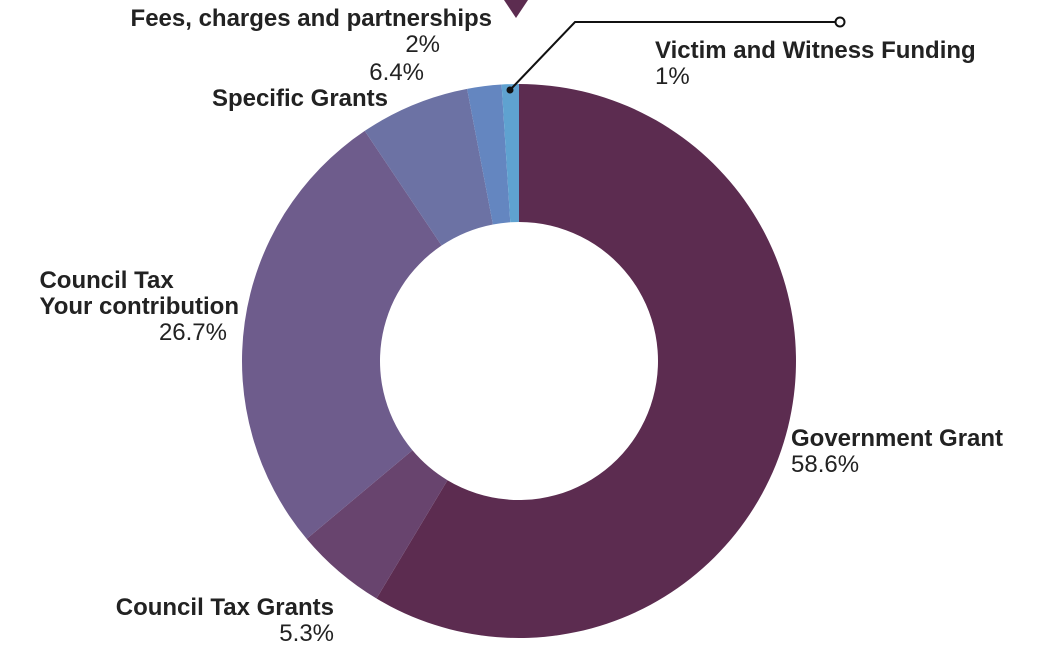 This screenshot has height=647, width=1048. I want to click on label-specific-grants: 6.4% Specific Grants, so click(317, 86).